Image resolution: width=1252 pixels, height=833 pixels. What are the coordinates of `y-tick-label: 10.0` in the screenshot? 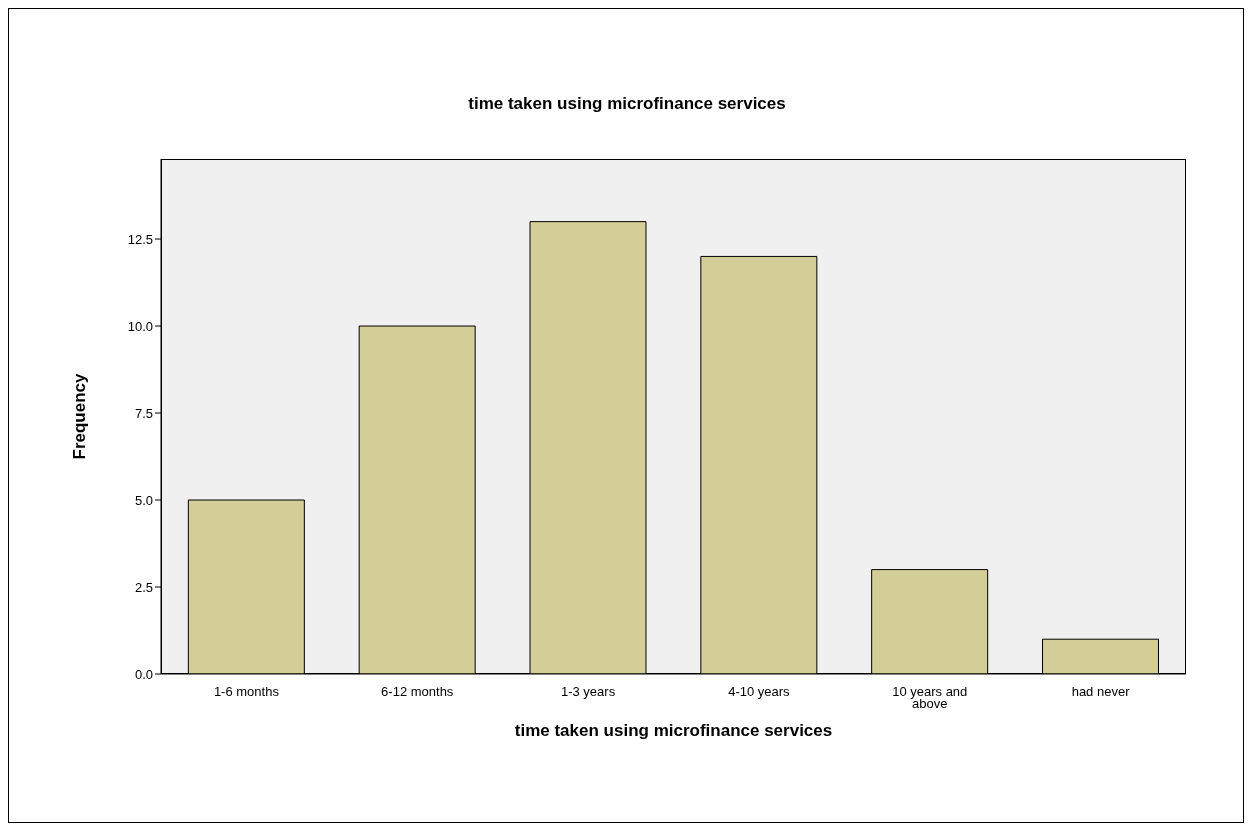 It's located at (140, 326).